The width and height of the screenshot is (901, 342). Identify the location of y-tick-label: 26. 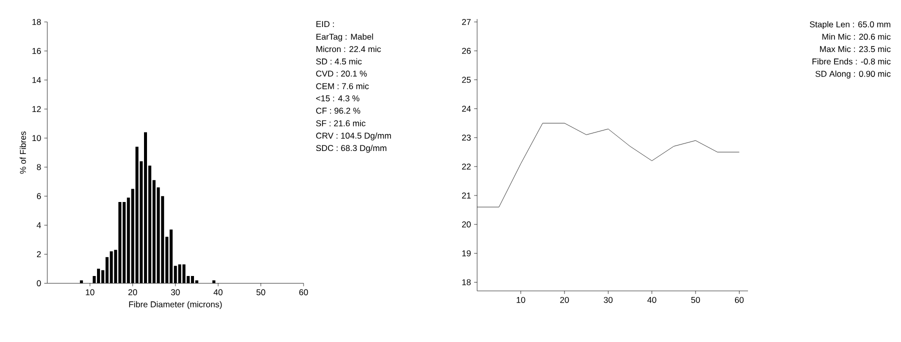
(466, 51).